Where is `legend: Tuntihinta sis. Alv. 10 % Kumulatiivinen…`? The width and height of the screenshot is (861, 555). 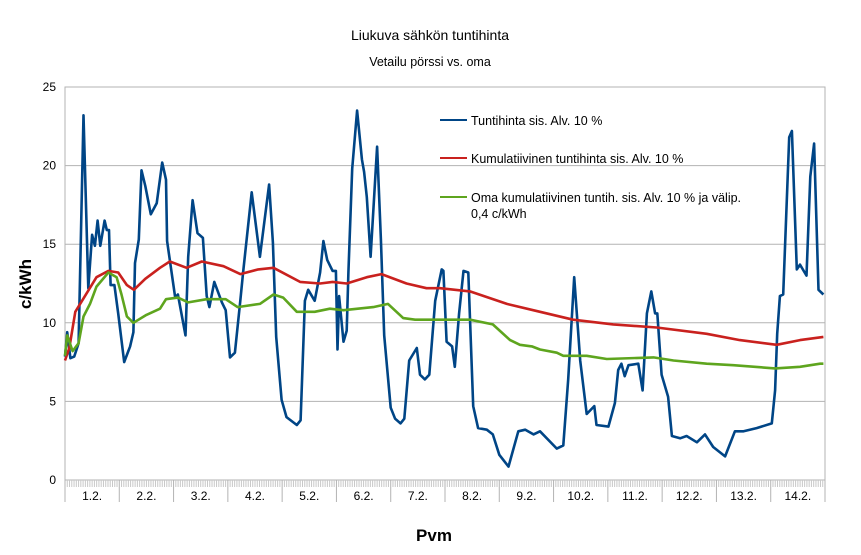
legend: Tuntihinta sis. Alv. 10 % Kumulatiivinen… is located at coordinates (590, 167).